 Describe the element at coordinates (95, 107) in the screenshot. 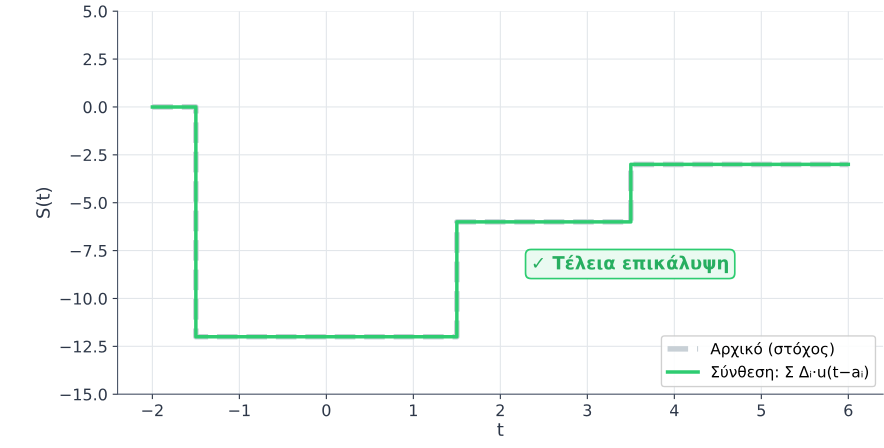

I see `y-tick-label: 0.0` at that location.